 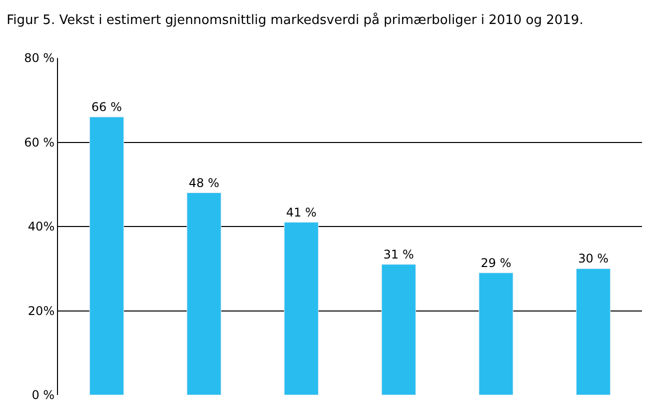 What do you see at coordinates (39, 58) in the screenshot?
I see `y-tick-label: 80 %` at bounding box center [39, 58].